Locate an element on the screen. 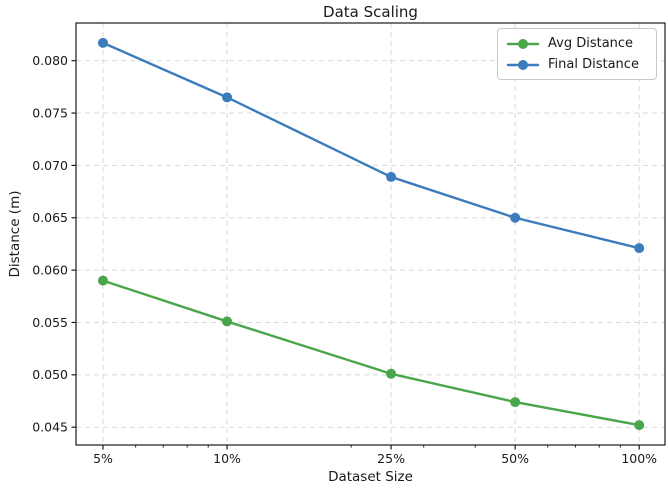 This screenshot has height=489, width=668. chart-title: Data Scaling is located at coordinates (370, 12).